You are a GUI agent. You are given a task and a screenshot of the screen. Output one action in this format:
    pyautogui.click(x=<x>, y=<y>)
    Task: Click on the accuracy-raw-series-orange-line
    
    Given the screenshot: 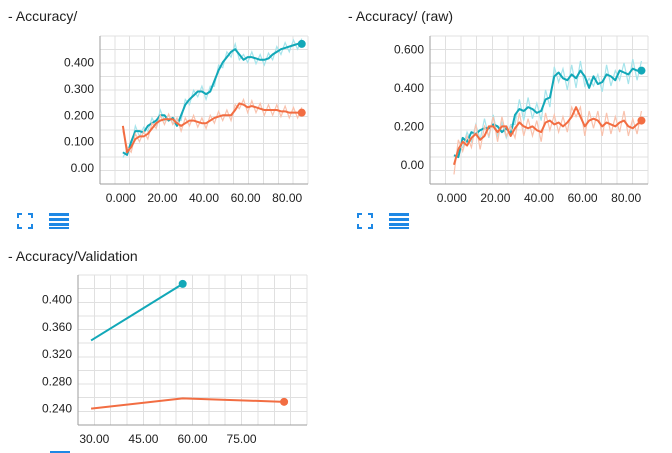 What is the action you would take?
    pyautogui.click(x=548, y=136)
    